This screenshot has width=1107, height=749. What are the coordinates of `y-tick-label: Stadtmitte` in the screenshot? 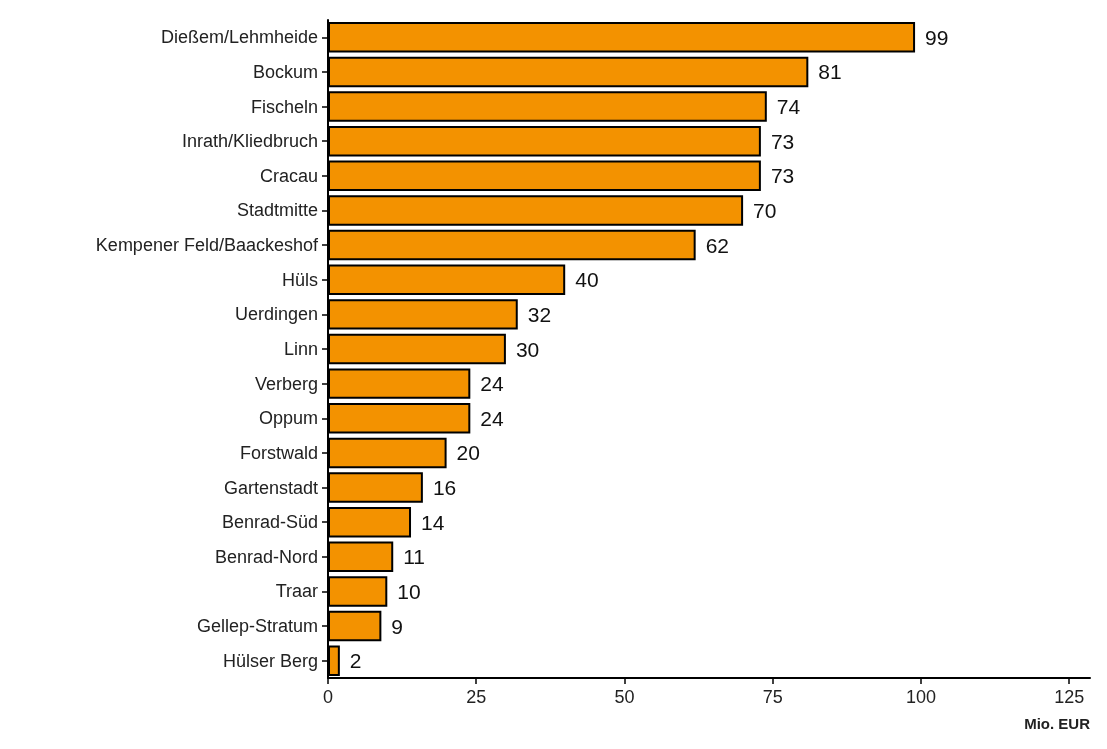 It's located at (277, 210).